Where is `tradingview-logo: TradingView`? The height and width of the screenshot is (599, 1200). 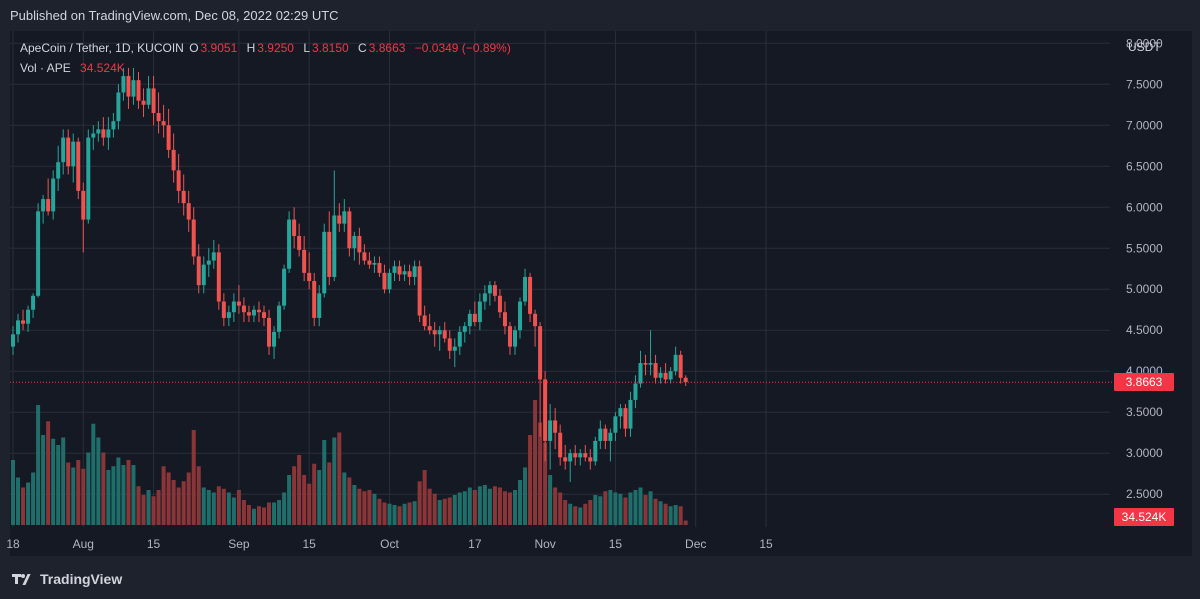 tradingview-logo: TradingView is located at coordinates (67, 579).